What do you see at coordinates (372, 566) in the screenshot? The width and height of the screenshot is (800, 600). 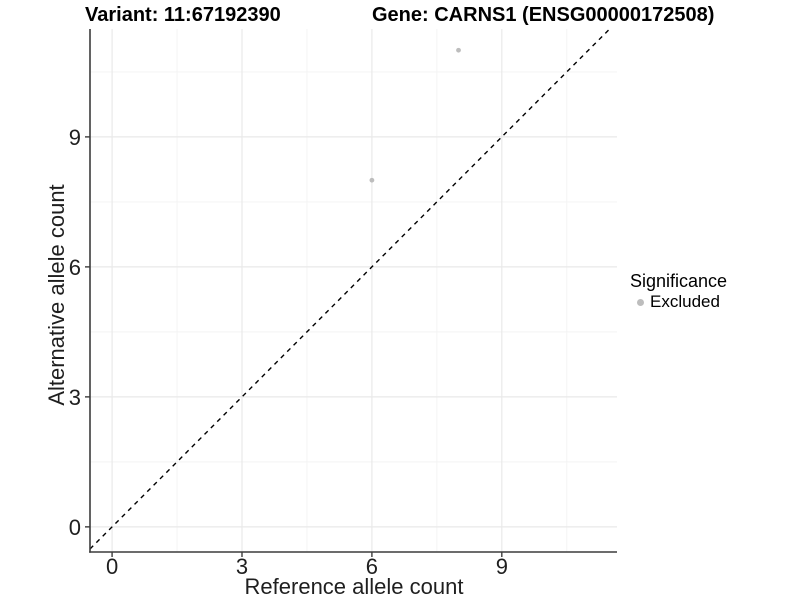 I see `x-tick-label: 6` at bounding box center [372, 566].